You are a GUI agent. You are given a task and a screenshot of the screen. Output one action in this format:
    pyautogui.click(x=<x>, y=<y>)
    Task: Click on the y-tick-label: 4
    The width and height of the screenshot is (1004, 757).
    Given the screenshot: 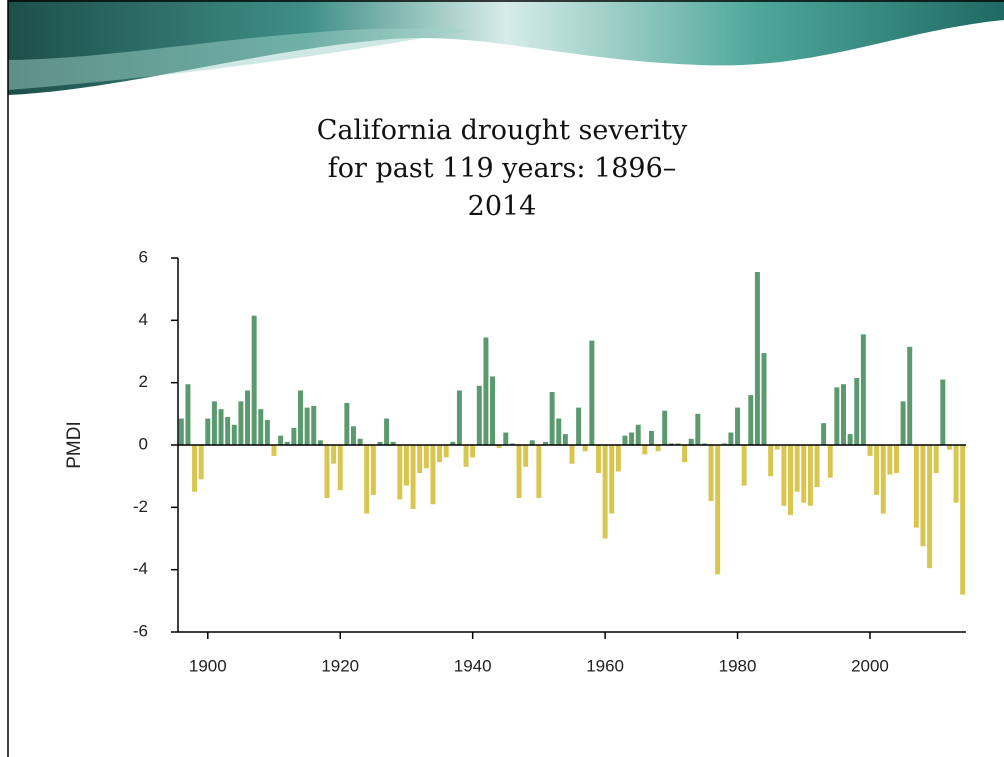 What is the action you would take?
    pyautogui.click(x=143, y=319)
    